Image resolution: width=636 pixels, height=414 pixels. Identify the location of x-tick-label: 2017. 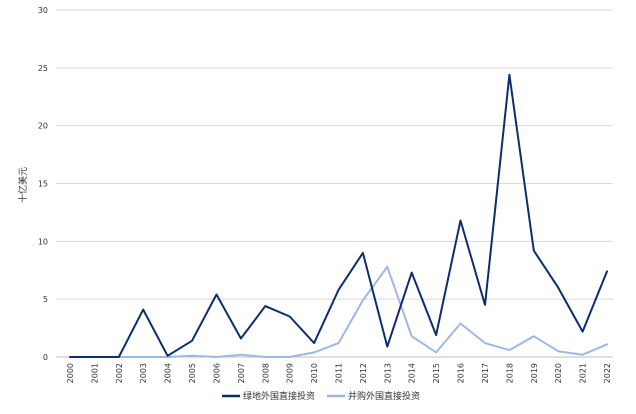
(485, 373).